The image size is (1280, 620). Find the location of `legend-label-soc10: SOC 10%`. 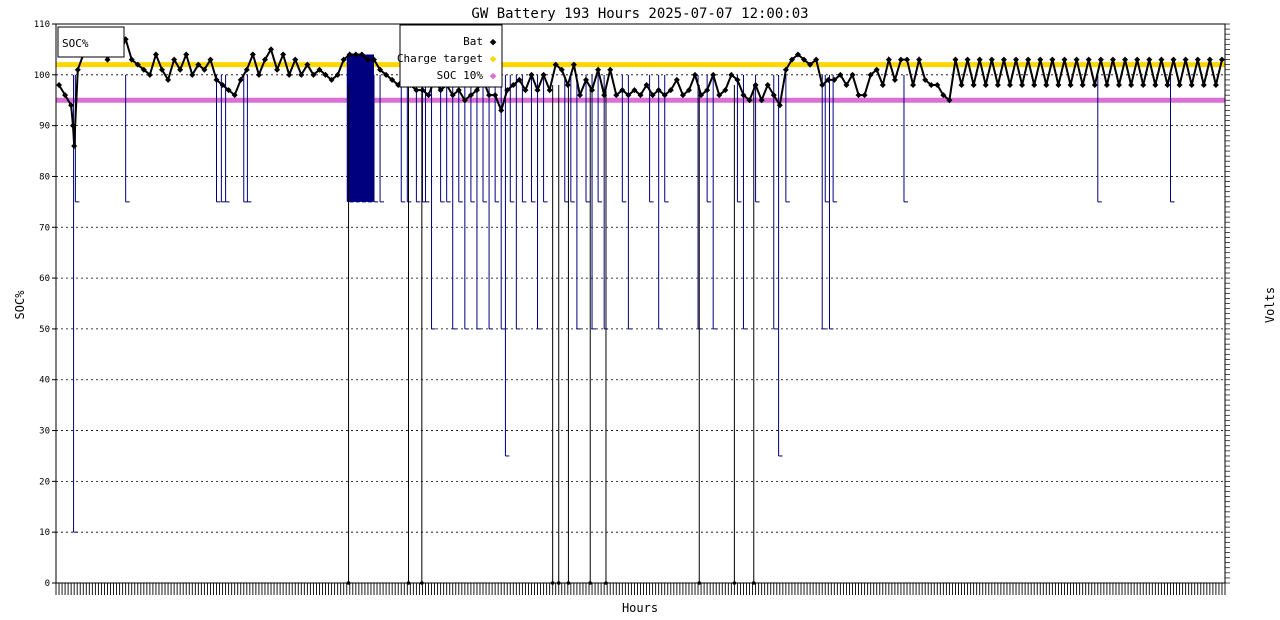

legend-label-soc10: SOC 10% is located at coordinates (460, 75).